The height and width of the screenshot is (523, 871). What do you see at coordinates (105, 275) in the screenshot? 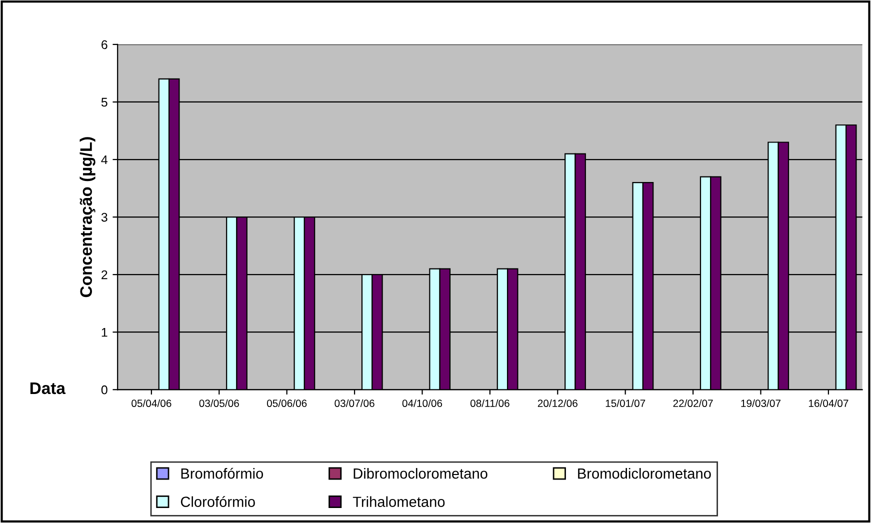
I see `y-tick-label: 2` at bounding box center [105, 275].